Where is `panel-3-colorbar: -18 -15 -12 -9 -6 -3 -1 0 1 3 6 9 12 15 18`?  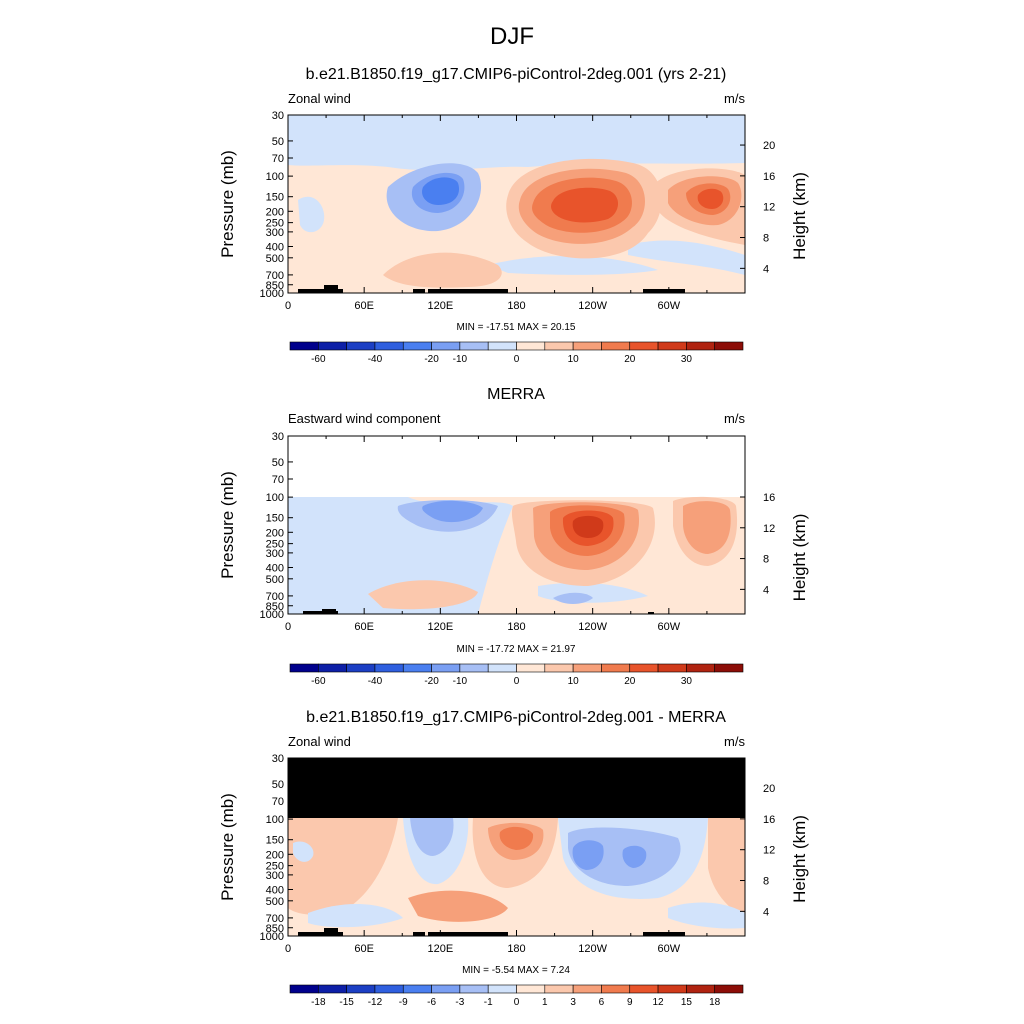 panel-3-colorbar: -18 -15 -12 -9 -6 -3 -1 0 1 3 6 9 12 15 18 is located at coordinates (516, 996).